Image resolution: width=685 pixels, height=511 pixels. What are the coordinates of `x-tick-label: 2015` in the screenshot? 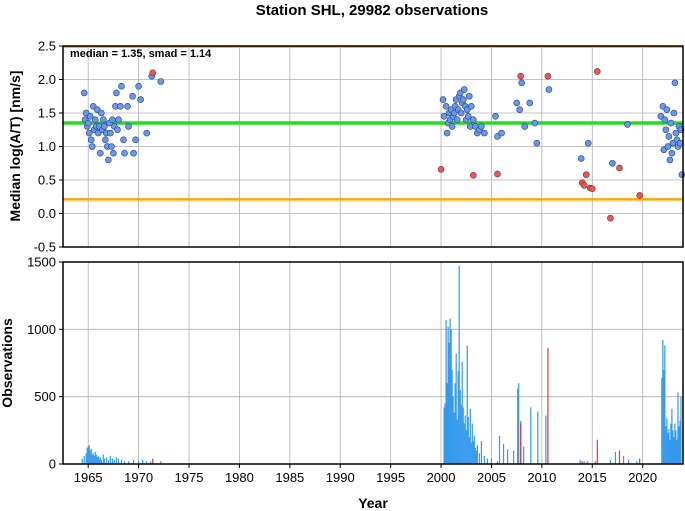 It's located at (592, 477).